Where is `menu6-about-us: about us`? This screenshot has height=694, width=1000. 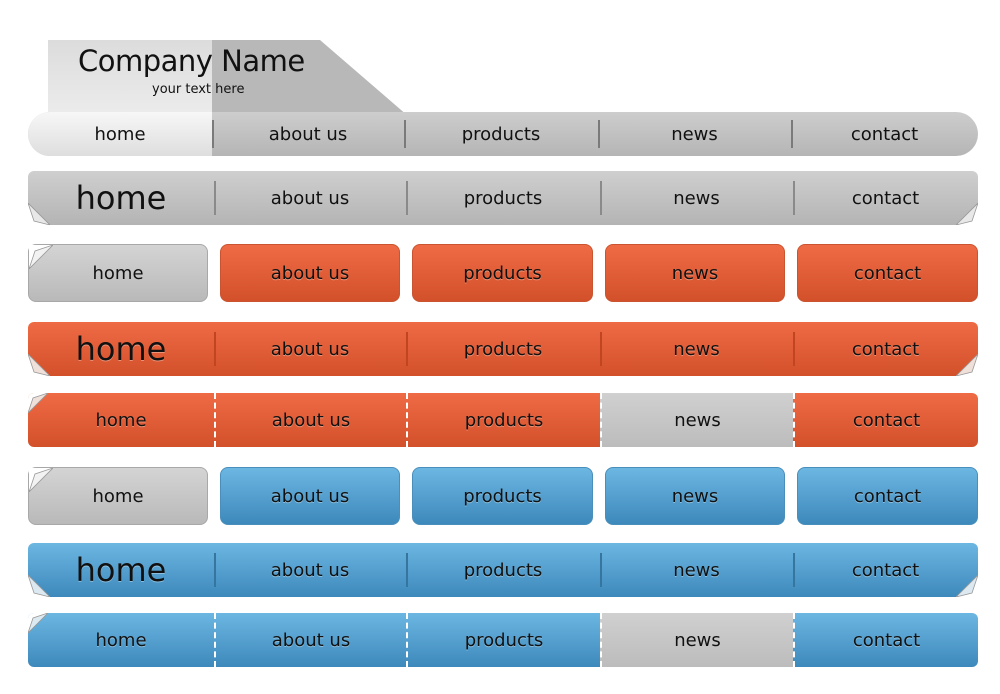
menu6-about-us: about us is located at coordinates (310, 496).